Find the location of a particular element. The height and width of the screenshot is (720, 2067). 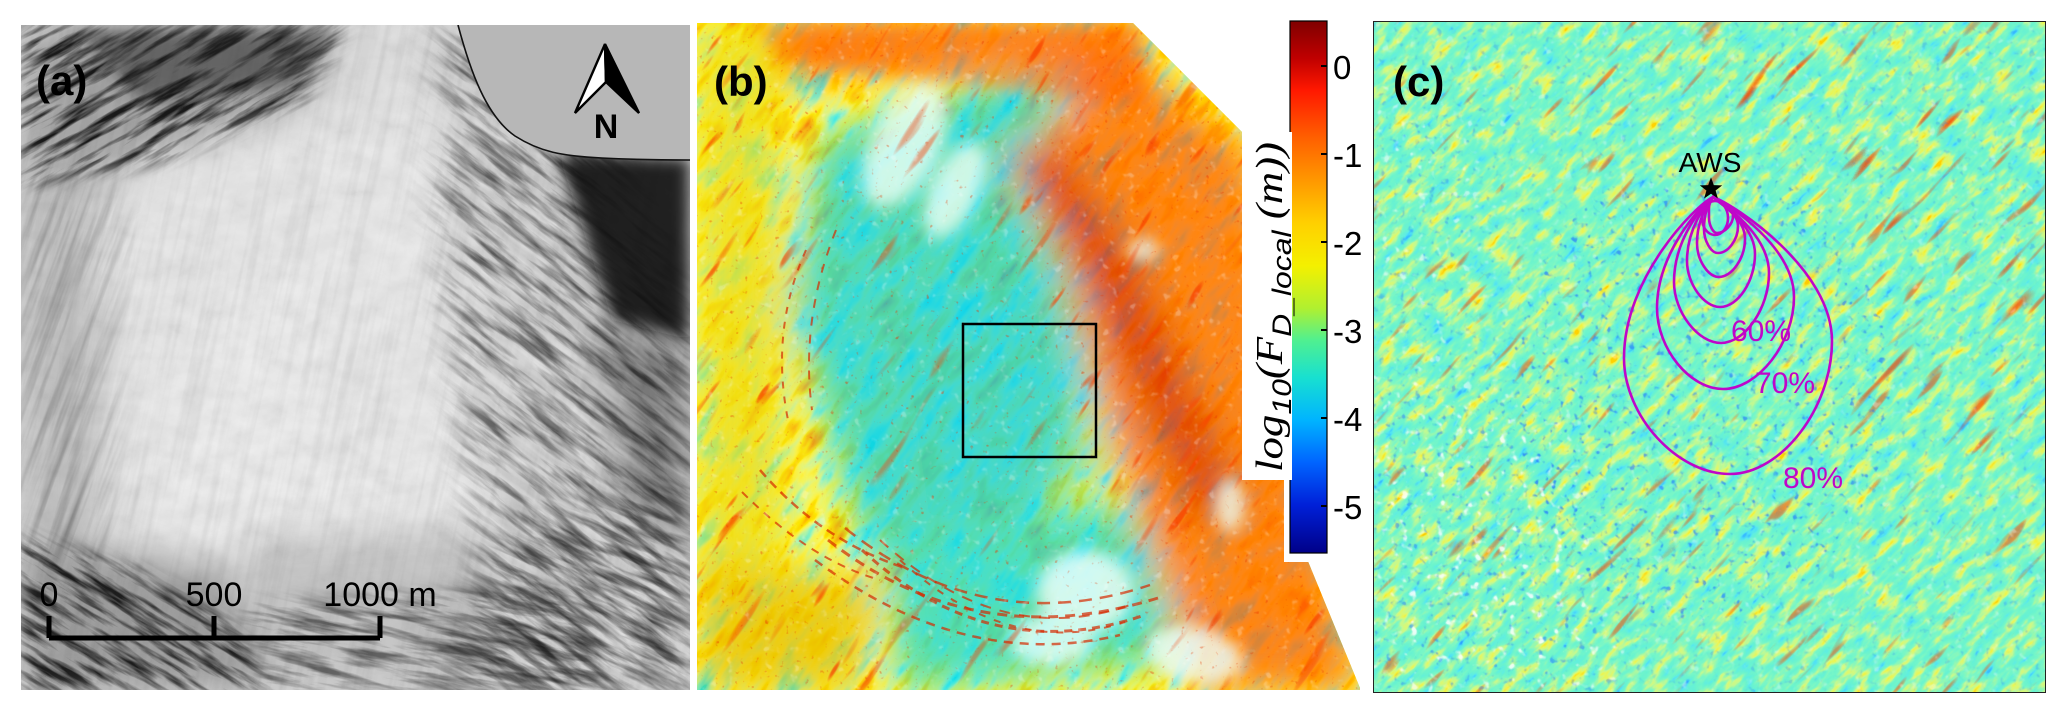

svg-text: 70% is located at coordinates (1785, 383).